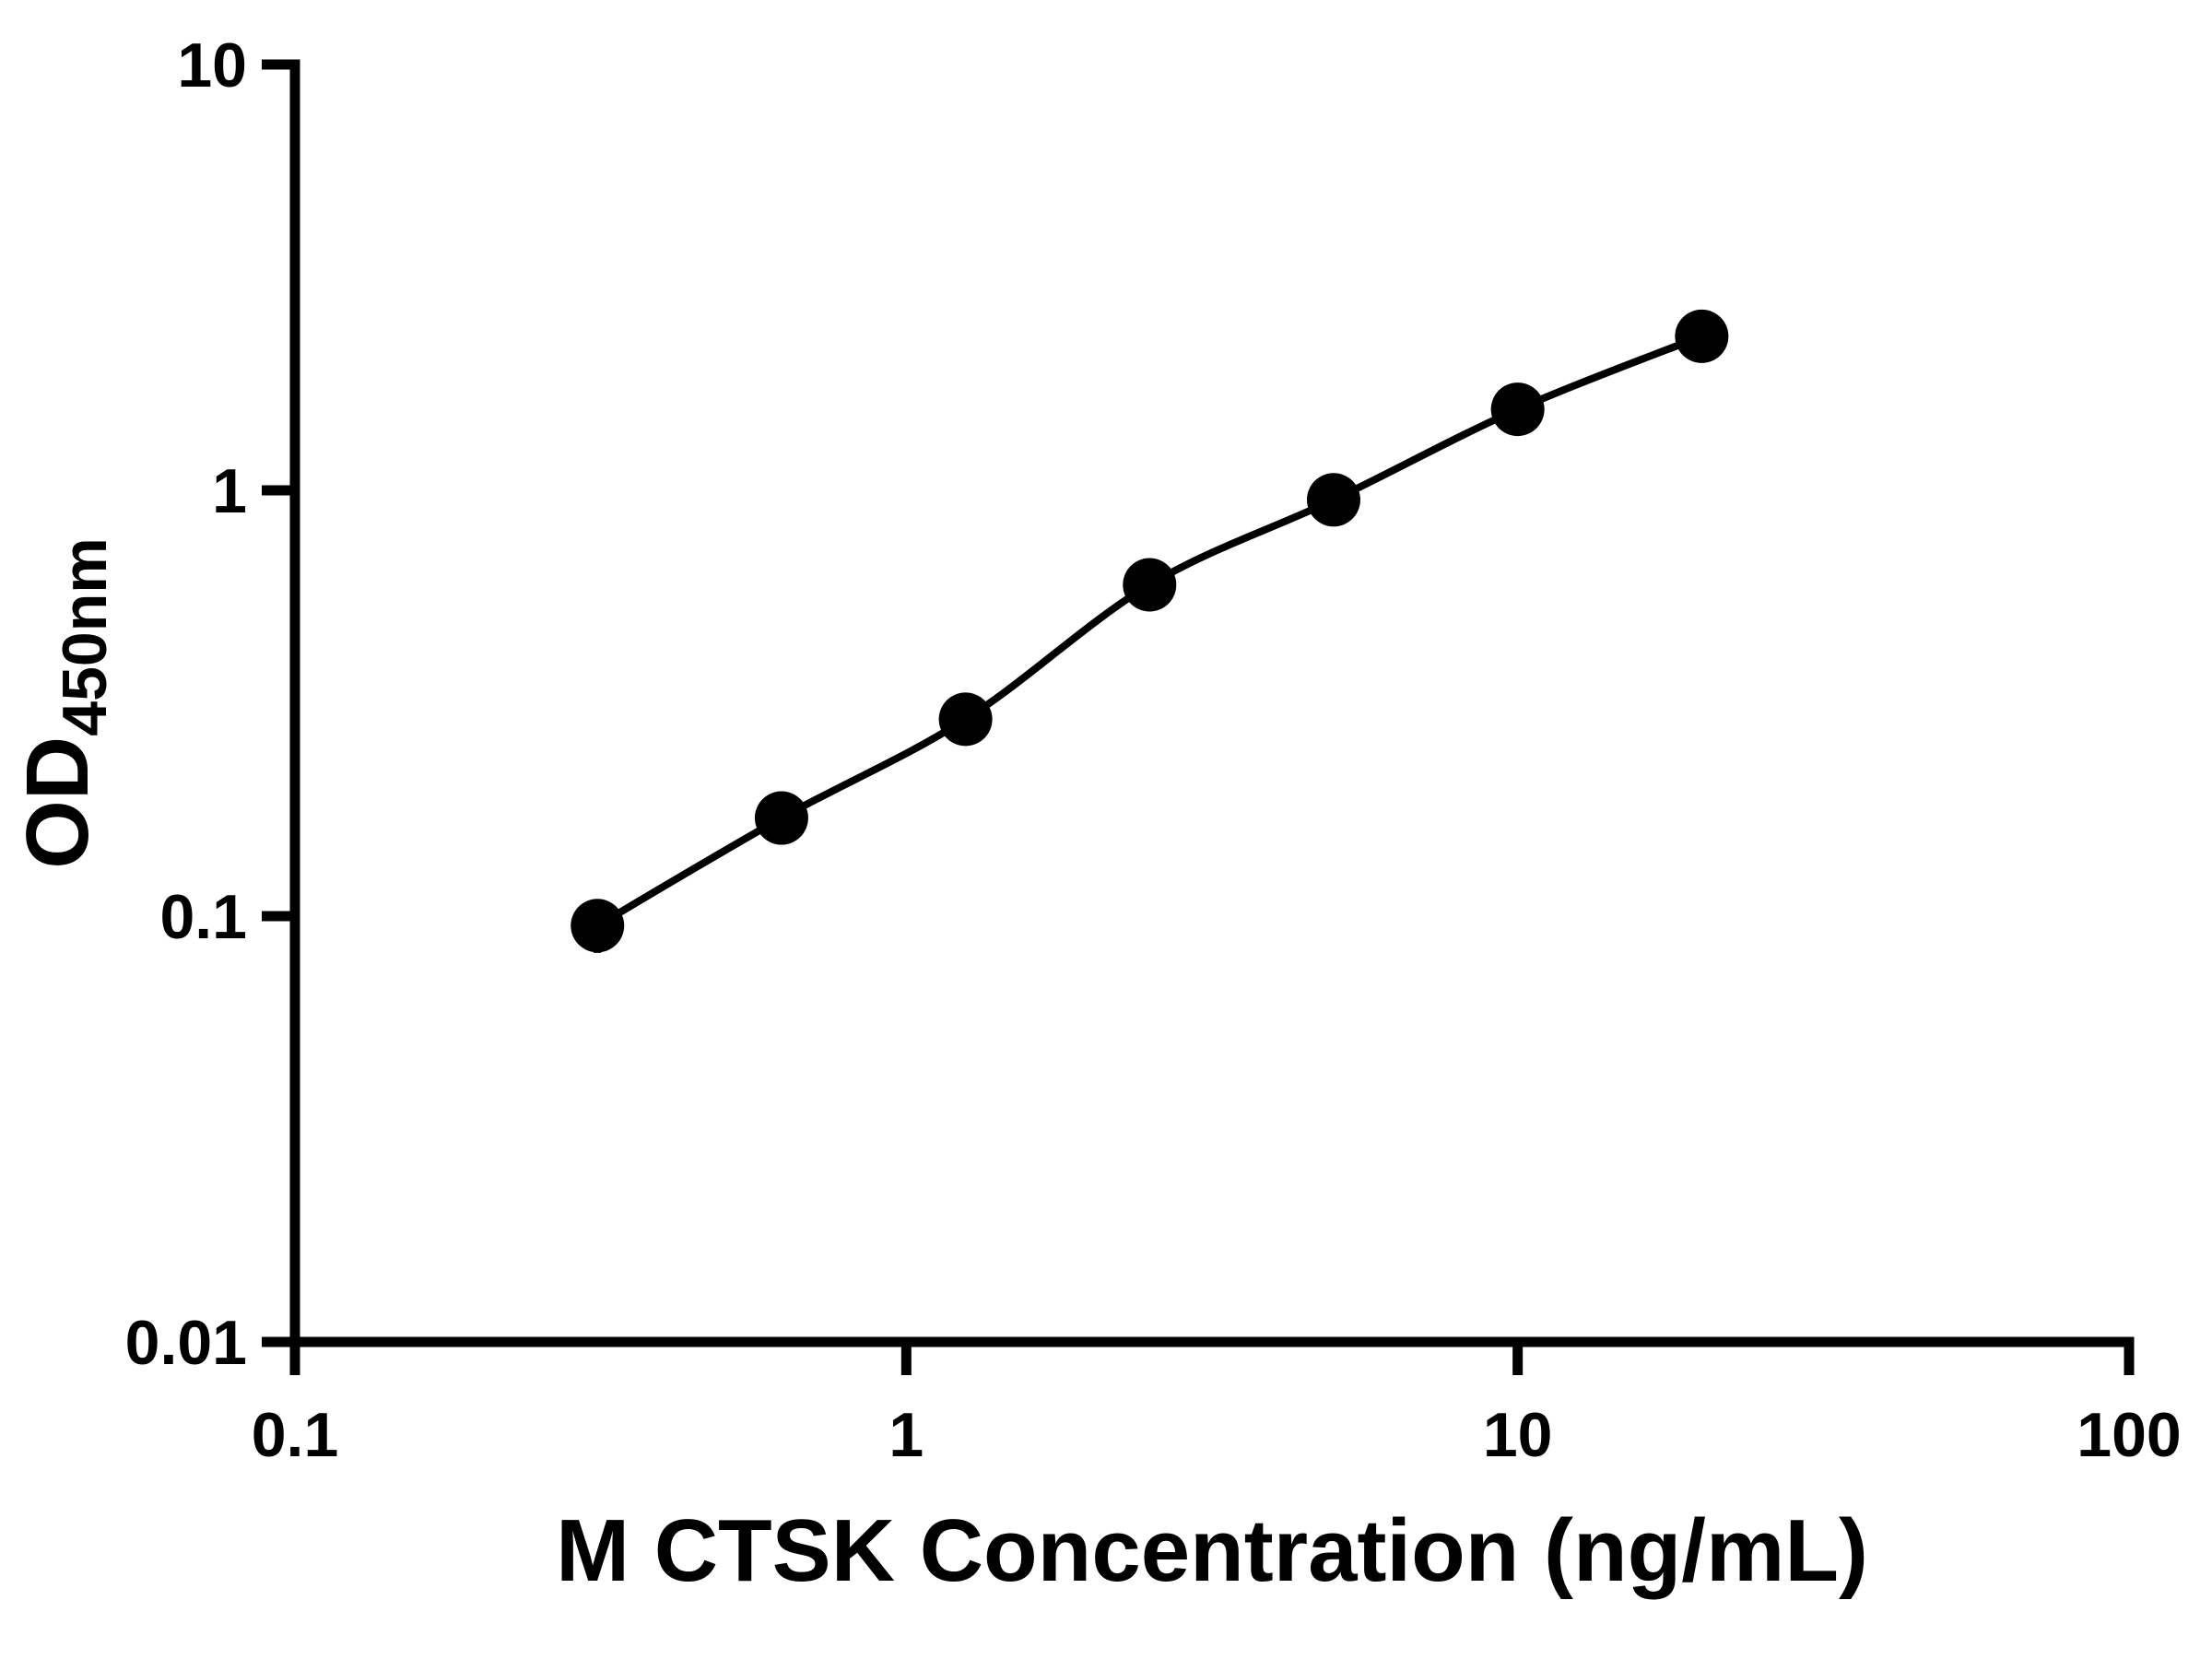  What do you see at coordinates (2129, 1435) in the screenshot?
I see `x-tick-label: 100` at bounding box center [2129, 1435].